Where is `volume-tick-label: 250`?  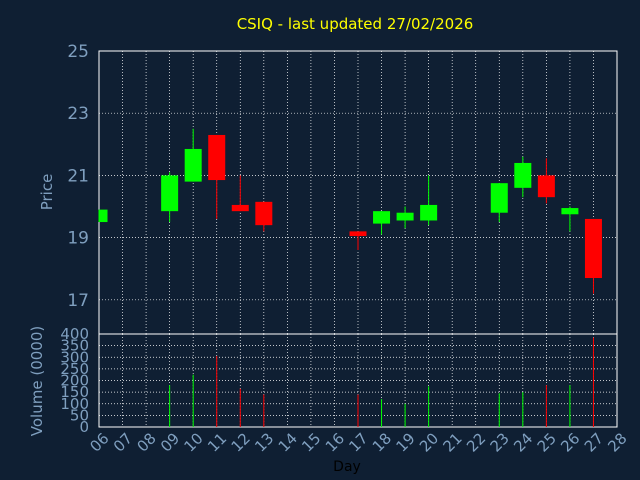
volume-tick-label: 250 is located at coordinates (74, 369).